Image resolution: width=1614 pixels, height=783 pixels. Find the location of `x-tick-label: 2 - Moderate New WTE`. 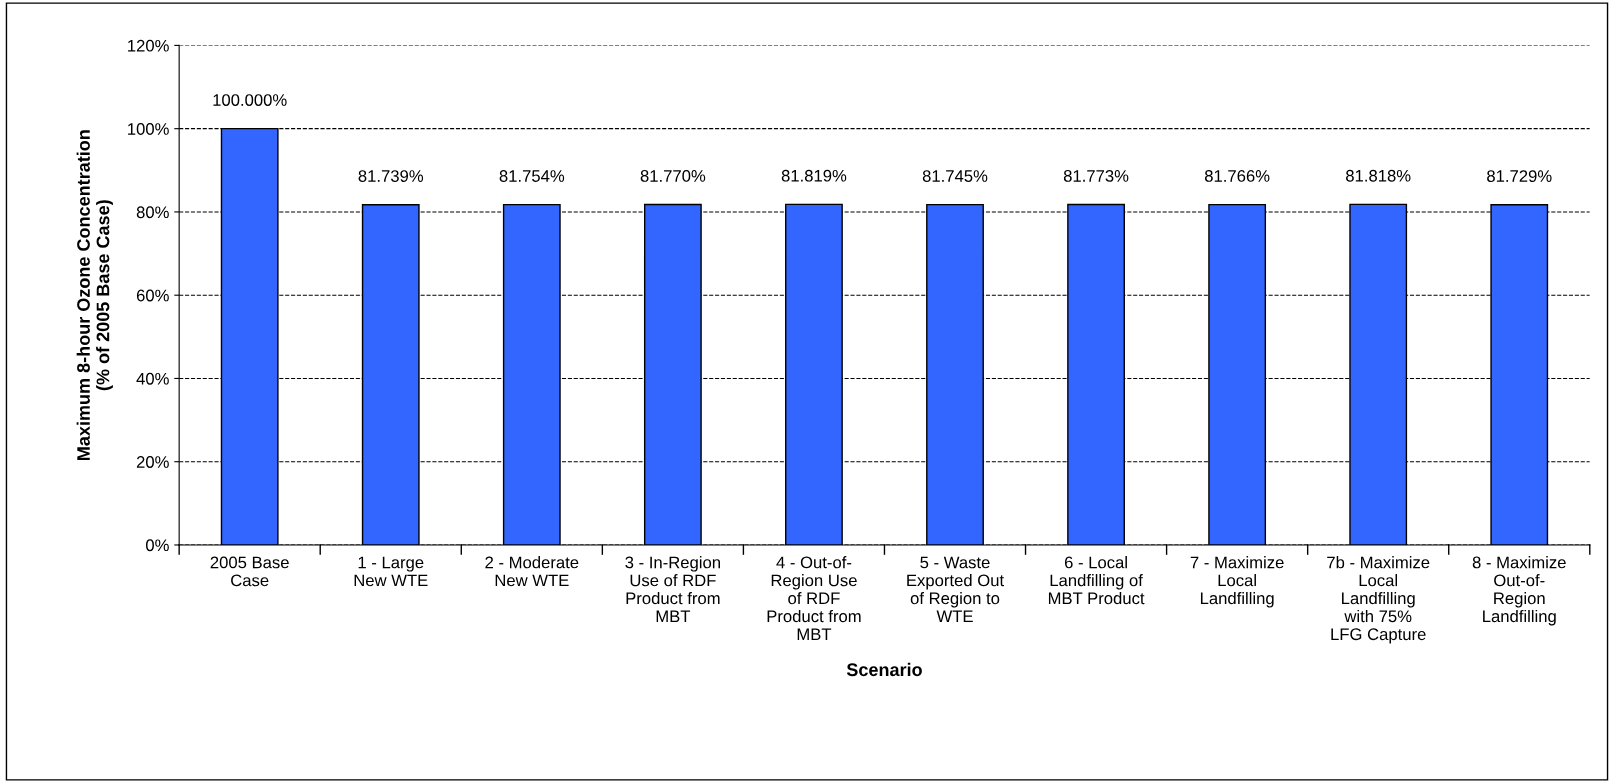

x-tick-label: 2 - Moderate New WTE is located at coordinates (532, 571).